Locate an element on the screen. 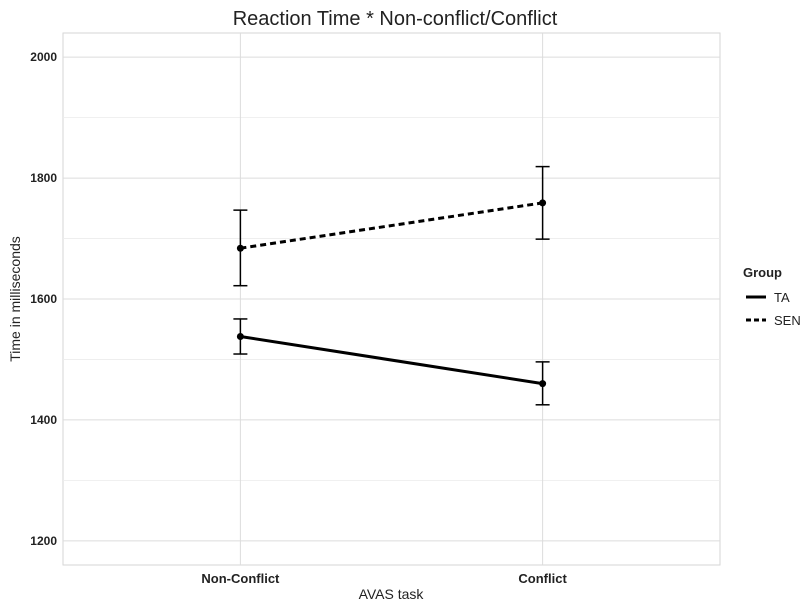 The height and width of the screenshot is (603, 803). y-axis-tick-labels: 1200 1400 1600 1800 2000 is located at coordinates (43, 299).